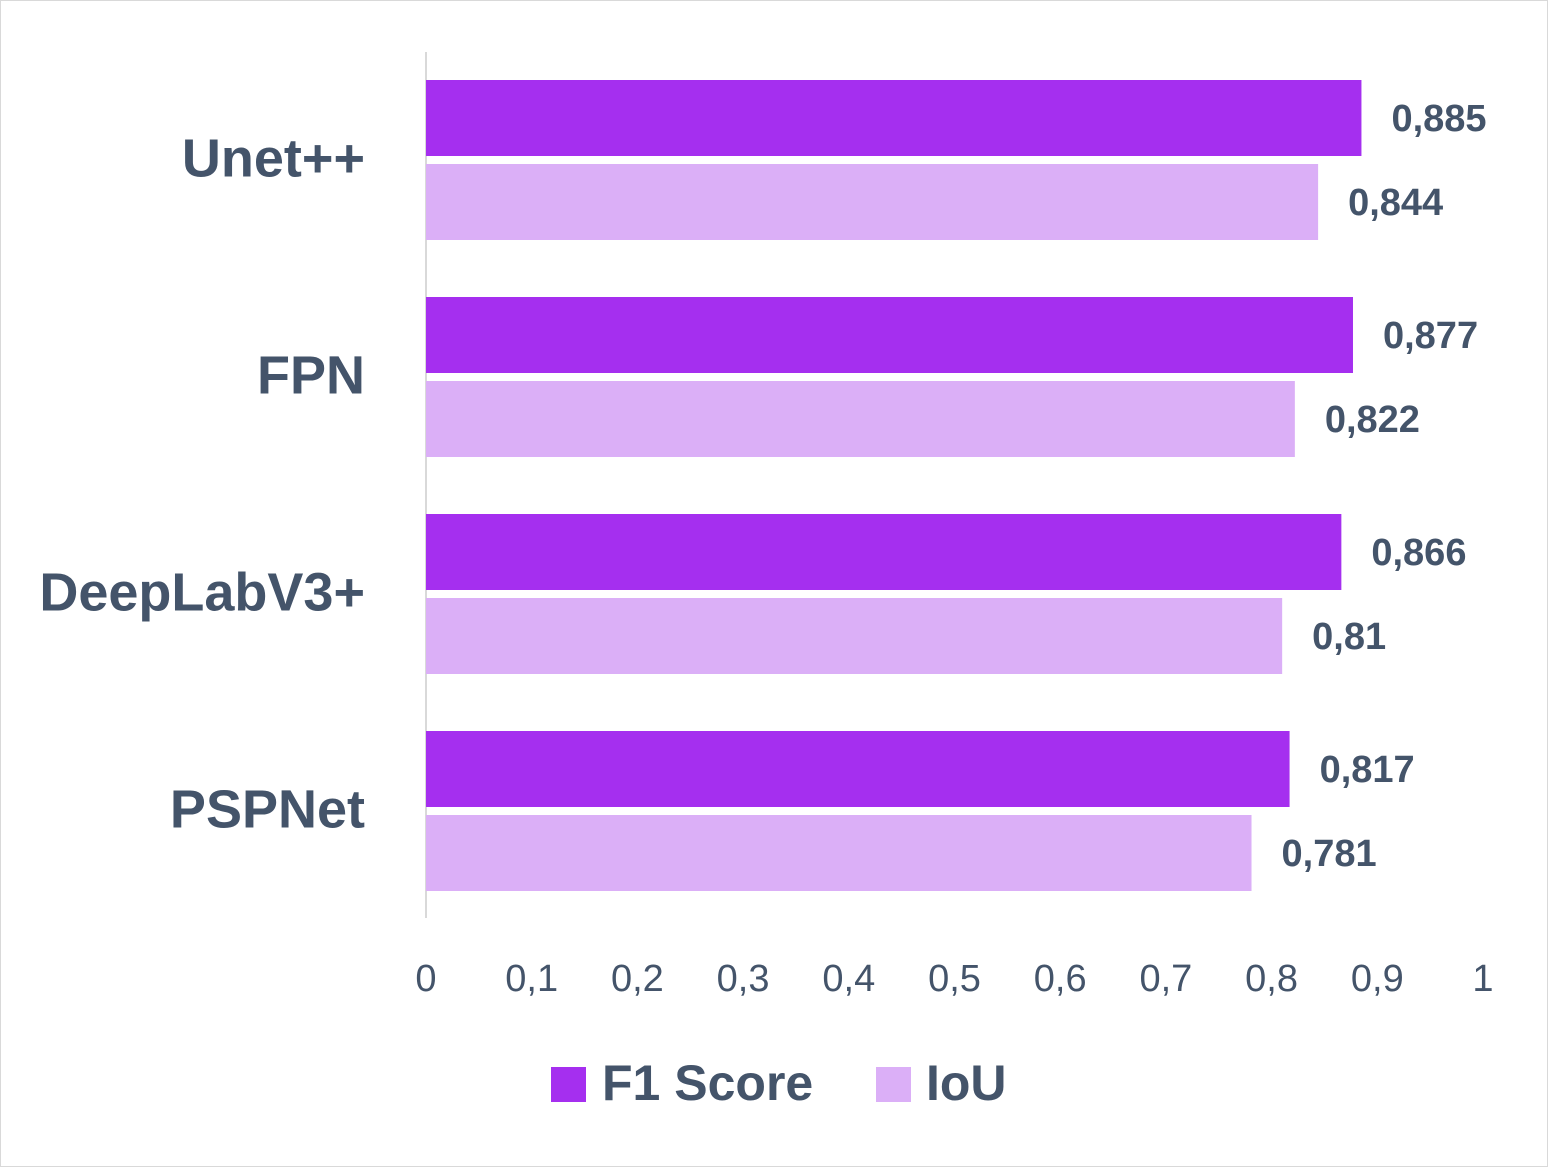 The width and height of the screenshot is (1548, 1167). I want to click on category-label: PSPNet, so click(267, 809).